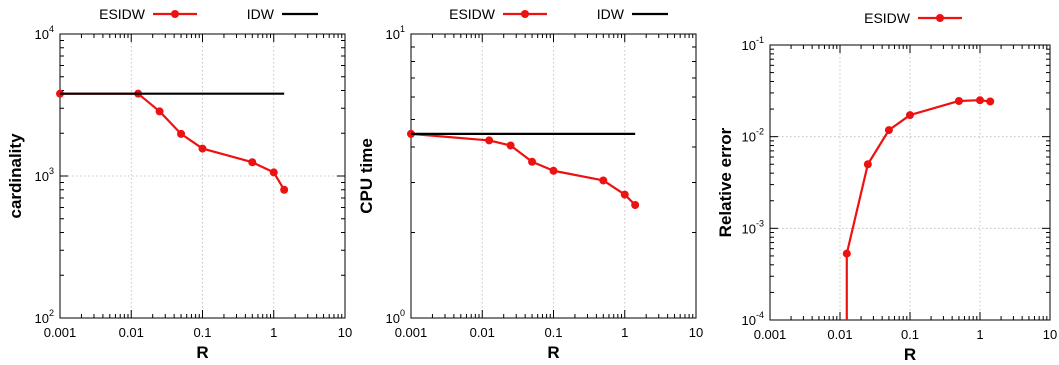 The height and width of the screenshot is (365, 1059). What do you see at coordinates (753, 227) in the screenshot?
I see `y-tick-label: 10⁻³` at bounding box center [753, 227].